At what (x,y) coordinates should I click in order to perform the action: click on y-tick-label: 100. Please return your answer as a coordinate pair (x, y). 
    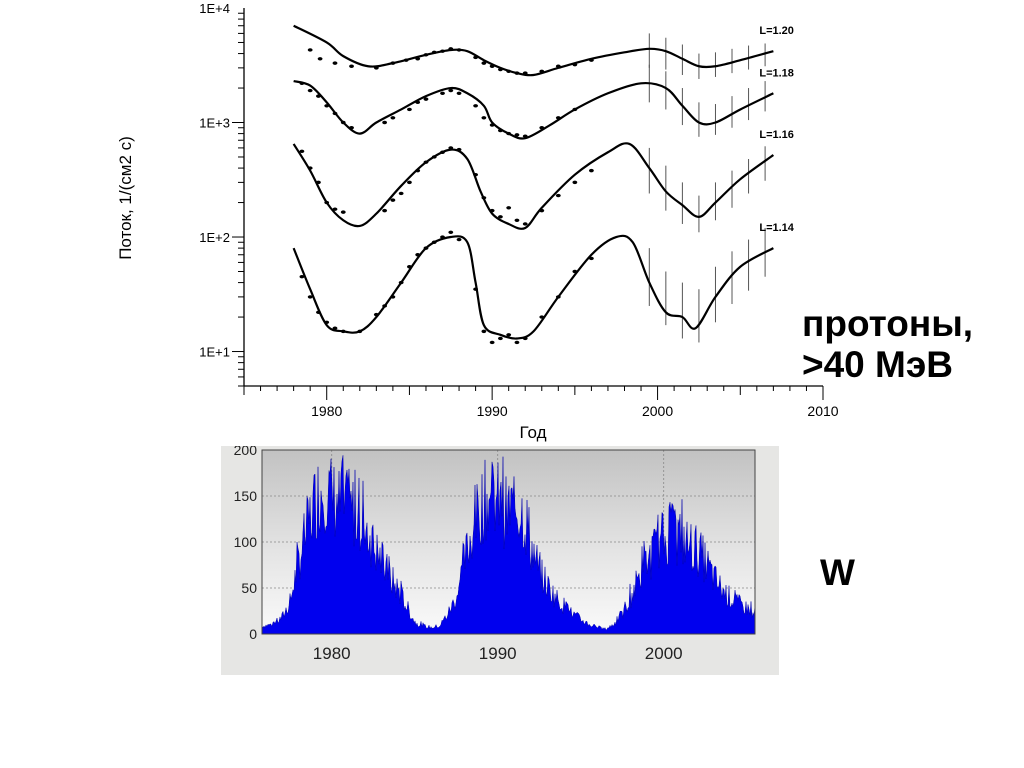
    Looking at the image, I should click on (246, 542).